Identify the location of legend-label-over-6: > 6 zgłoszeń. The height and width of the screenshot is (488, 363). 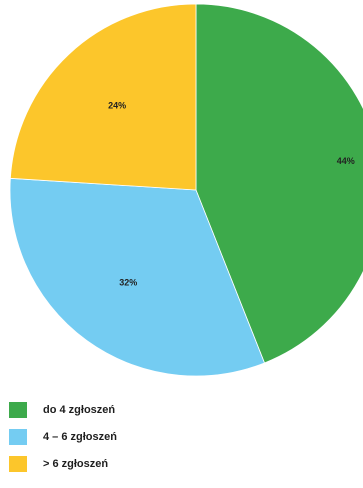
(76, 464).